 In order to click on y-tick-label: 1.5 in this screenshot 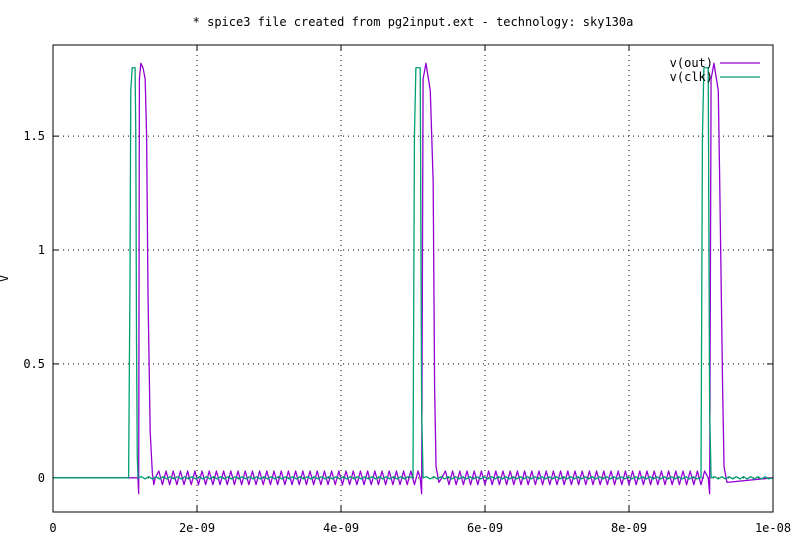, I will do `click(34, 136)`.